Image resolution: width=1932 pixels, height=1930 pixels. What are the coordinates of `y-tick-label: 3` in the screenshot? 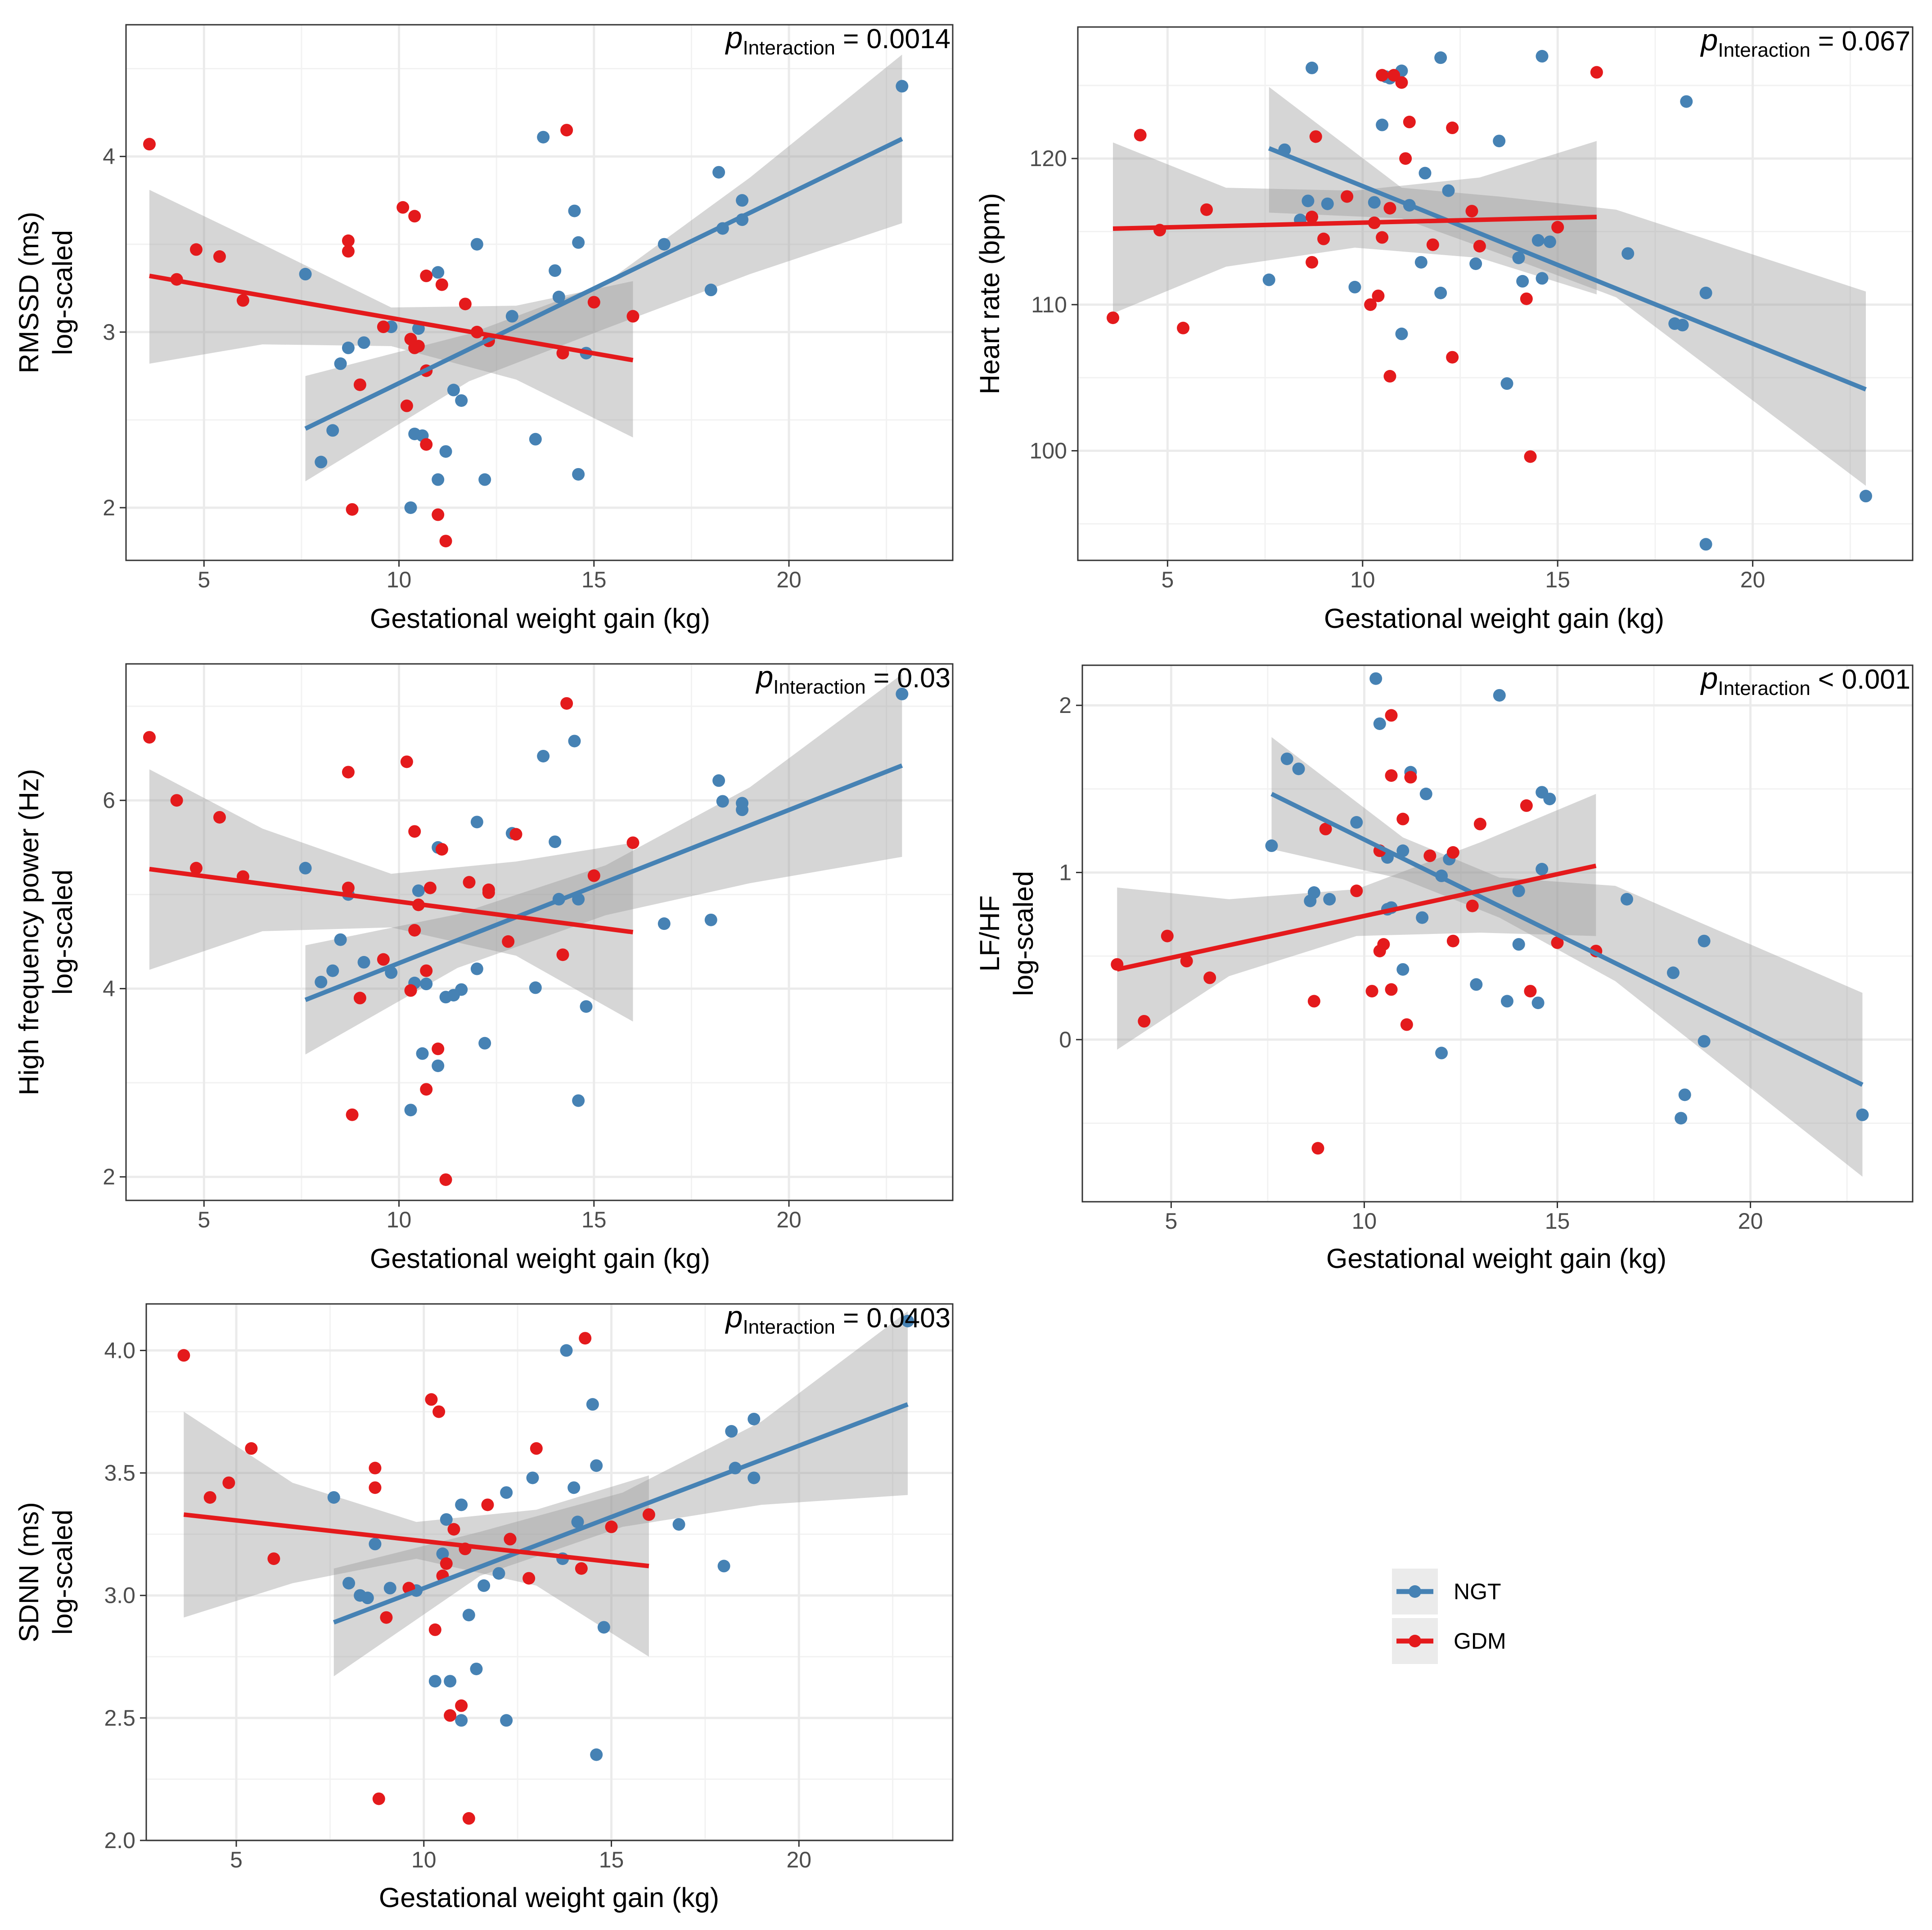 It's located at (109, 333).